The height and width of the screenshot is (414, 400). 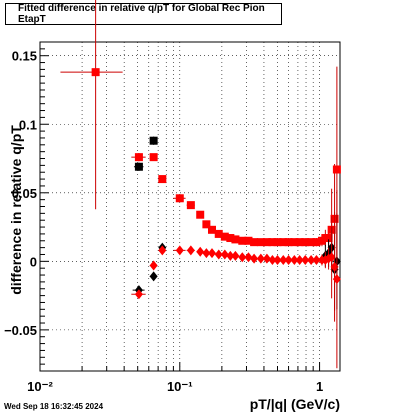 What do you see at coordinates (16, 210) in the screenshot?
I see `y-axis-title: difference in relative q/pT` at bounding box center [16, 210].